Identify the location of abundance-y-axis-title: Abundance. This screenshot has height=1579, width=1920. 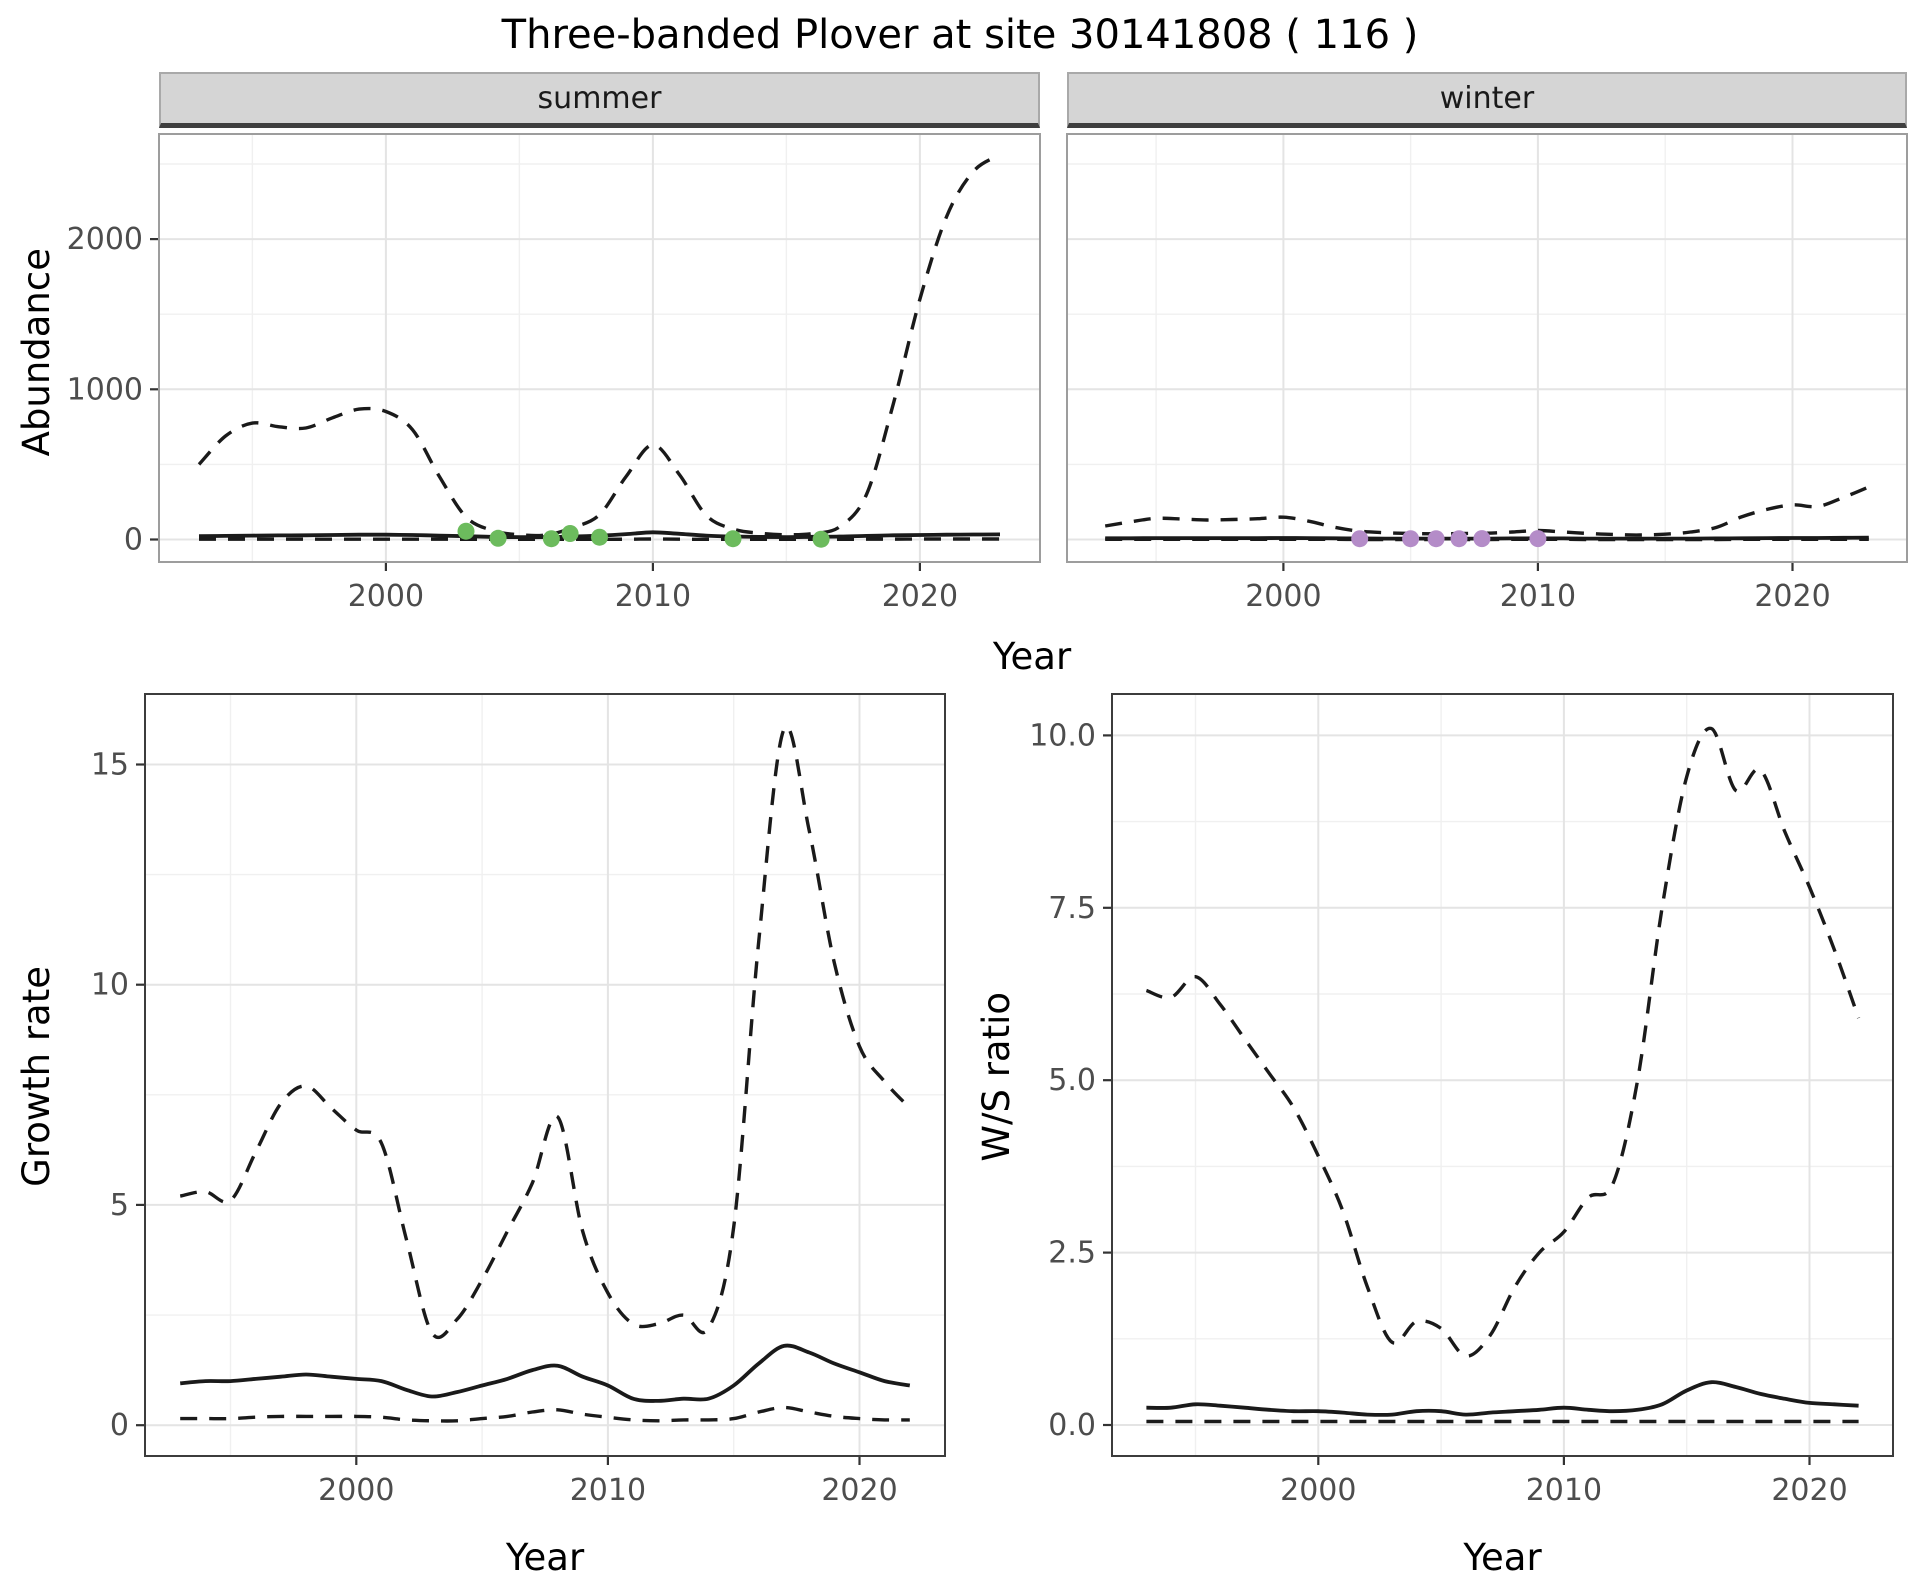
(36, 352).